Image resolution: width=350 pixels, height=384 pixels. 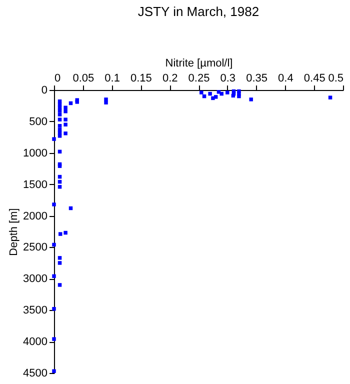 I want to click on x-tick-label: 0.5, so click(x=336, y=78).